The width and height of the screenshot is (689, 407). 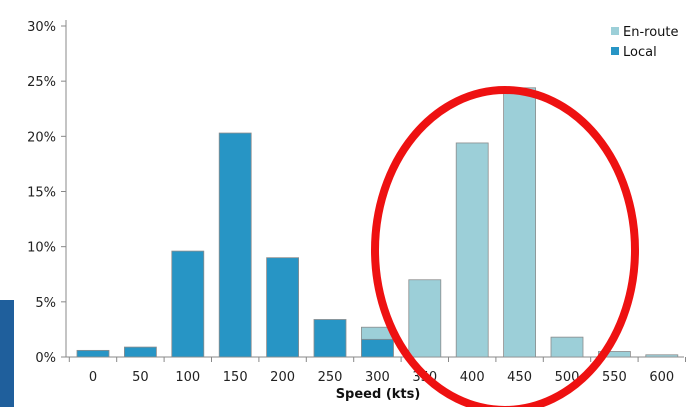 What do you see at coordinates (187, 377) in the screenshot?
I see `x-tick-label: 100` at bounding box center [187, 377].